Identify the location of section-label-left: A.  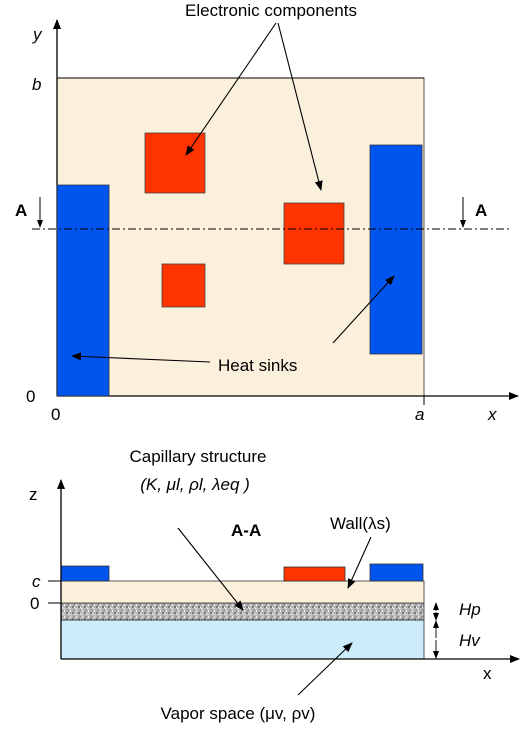
(21, 210).